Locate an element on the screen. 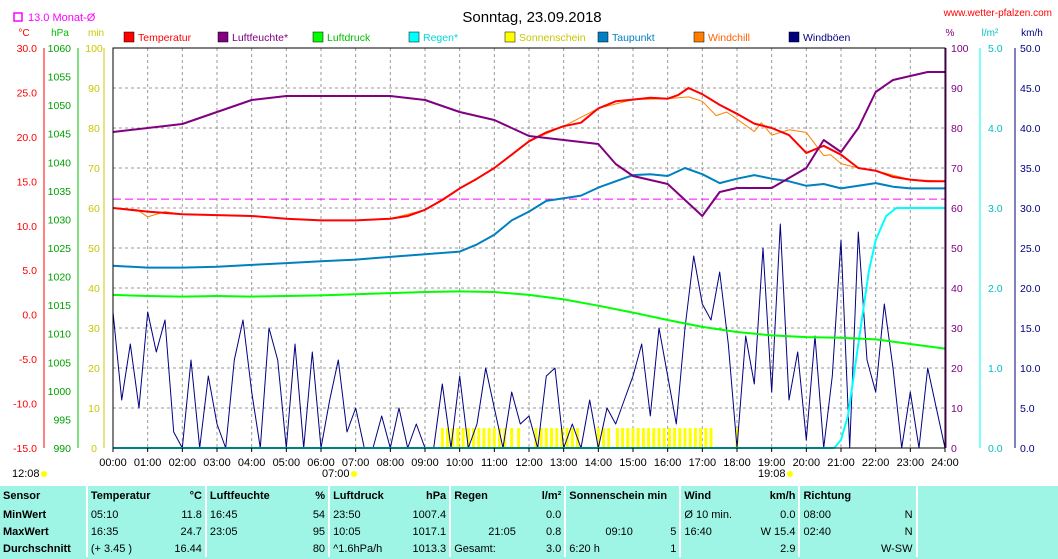 The width and height of the screenshot is (1058, 559). x-tick-label: 22:00 is located at coordinates (876, 463).